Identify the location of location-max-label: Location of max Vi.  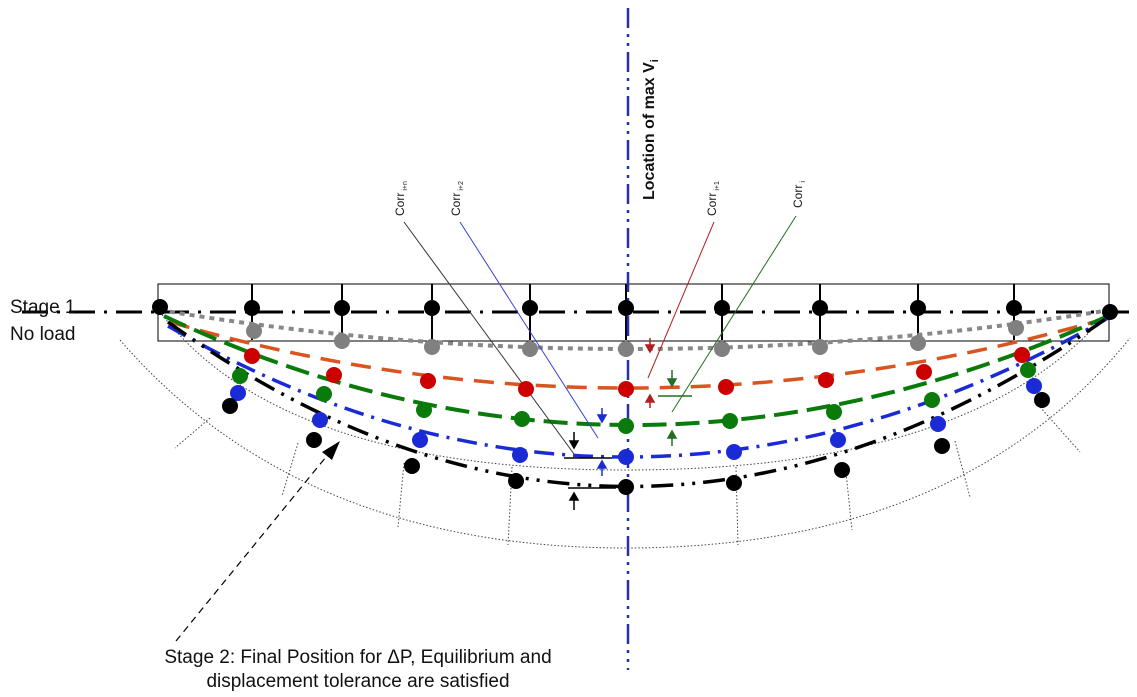
(651, 129).